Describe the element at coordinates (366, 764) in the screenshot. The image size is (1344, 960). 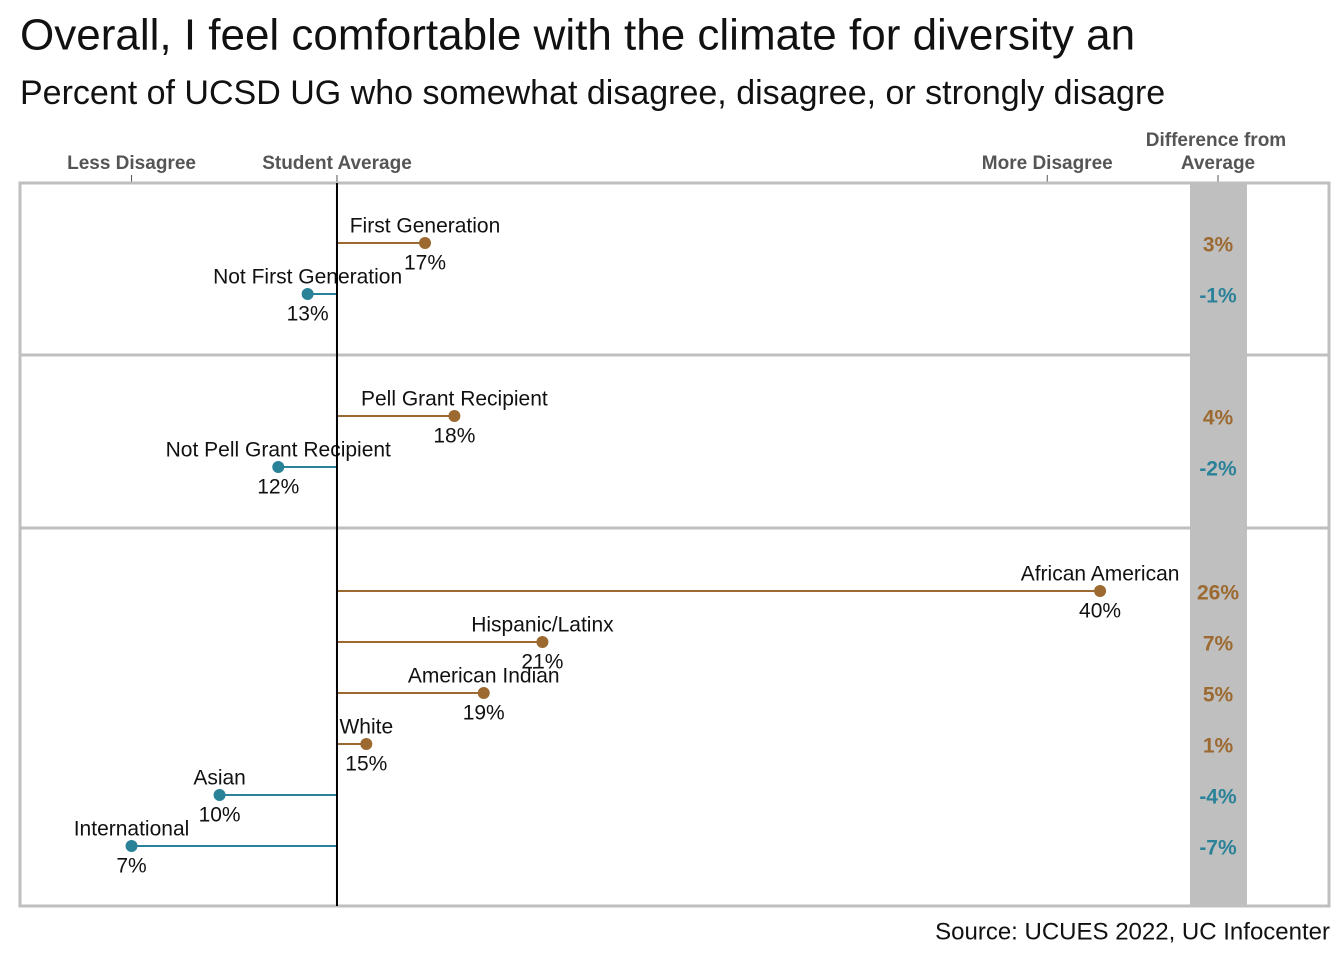
I see `value-label: 15%` at that location.